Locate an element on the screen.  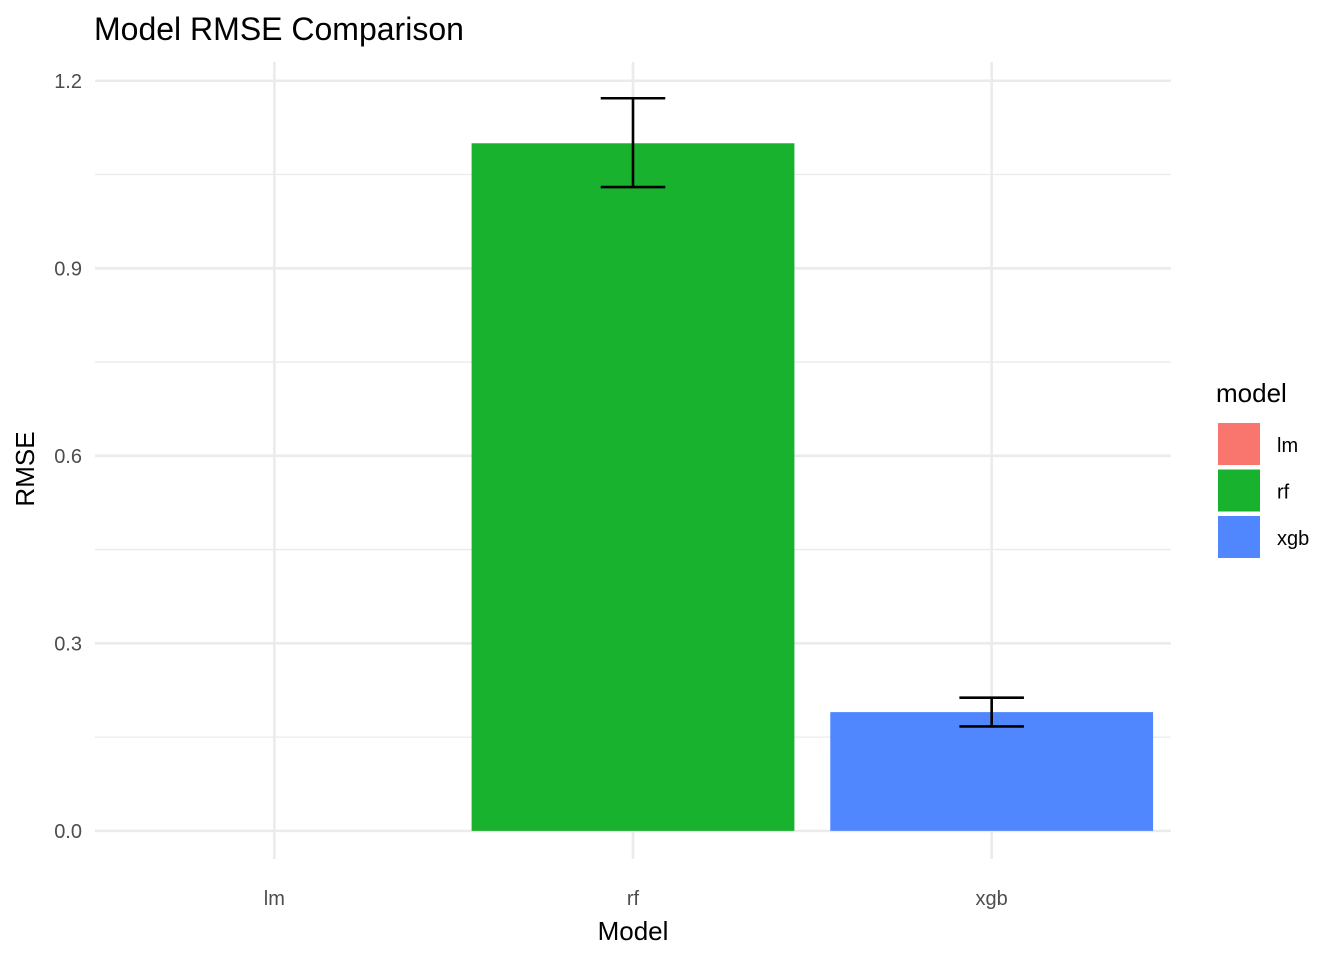
y-tick-label: 0.0 is located at coordinates (68, 832).